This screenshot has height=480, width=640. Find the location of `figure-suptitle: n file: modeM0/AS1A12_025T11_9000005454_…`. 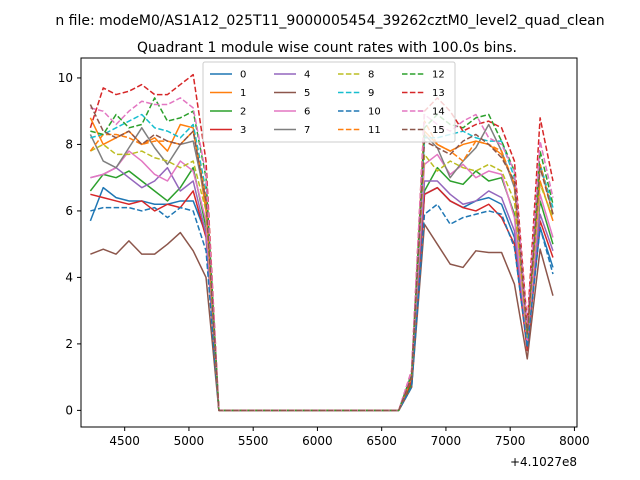

figure-suptitle: n file: modeM0/AS1A12_025T11_9000005454_… is located at coordinates (329, 21).